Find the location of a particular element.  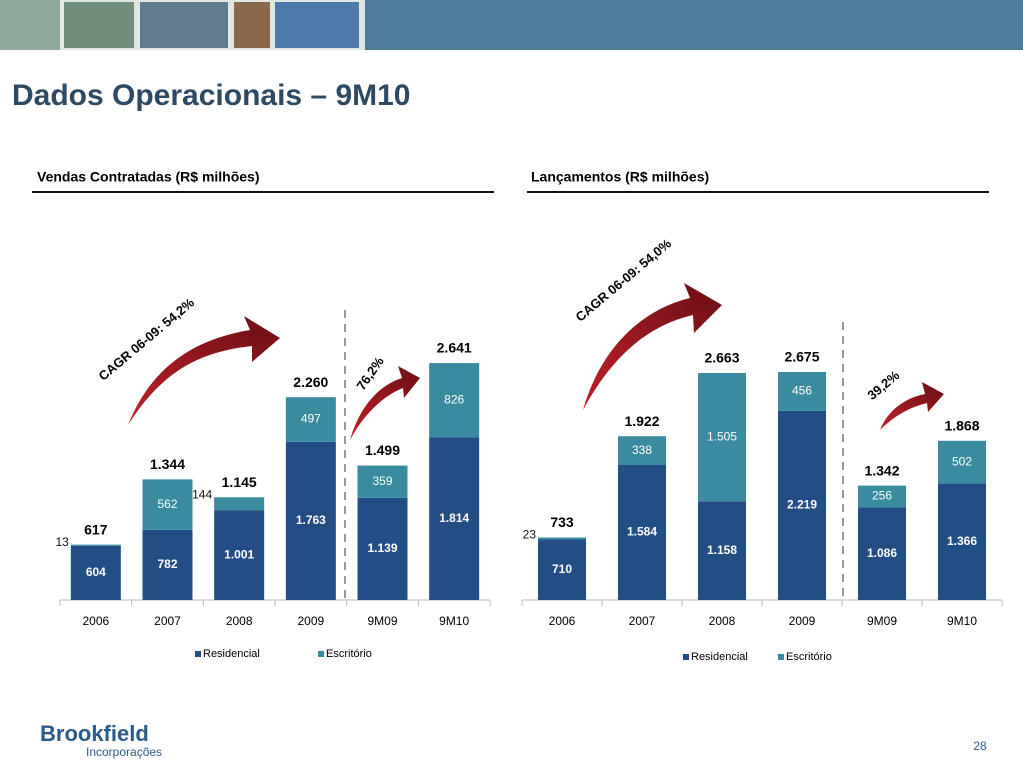

value-label: 604 is located at coordinates (96, 572).